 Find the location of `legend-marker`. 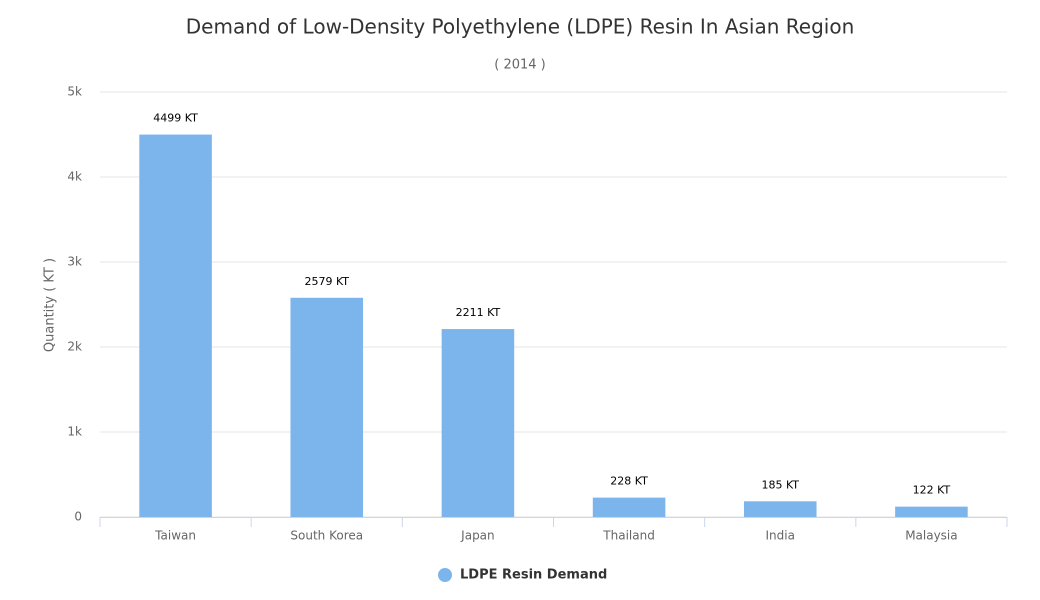

legend-marker is located at coordinates (445, 575).